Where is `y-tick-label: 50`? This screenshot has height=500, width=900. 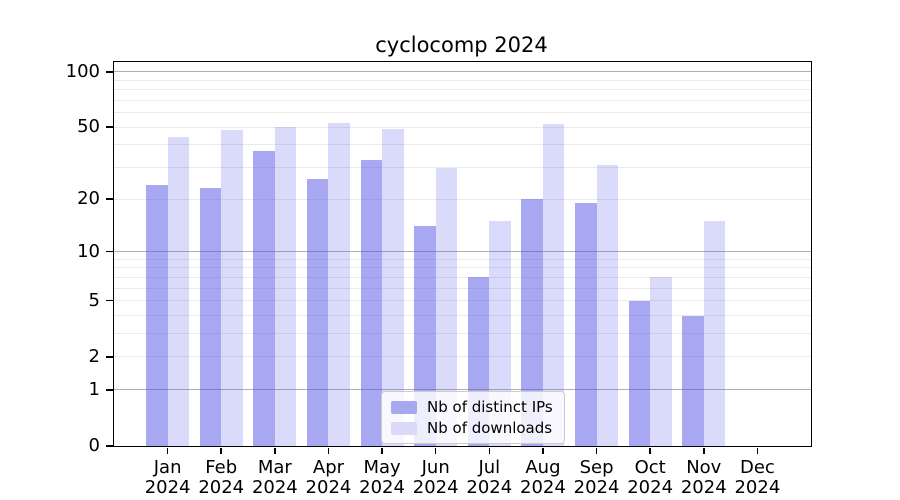 y-tick-label: 50 is located at coordinates (88, 127).